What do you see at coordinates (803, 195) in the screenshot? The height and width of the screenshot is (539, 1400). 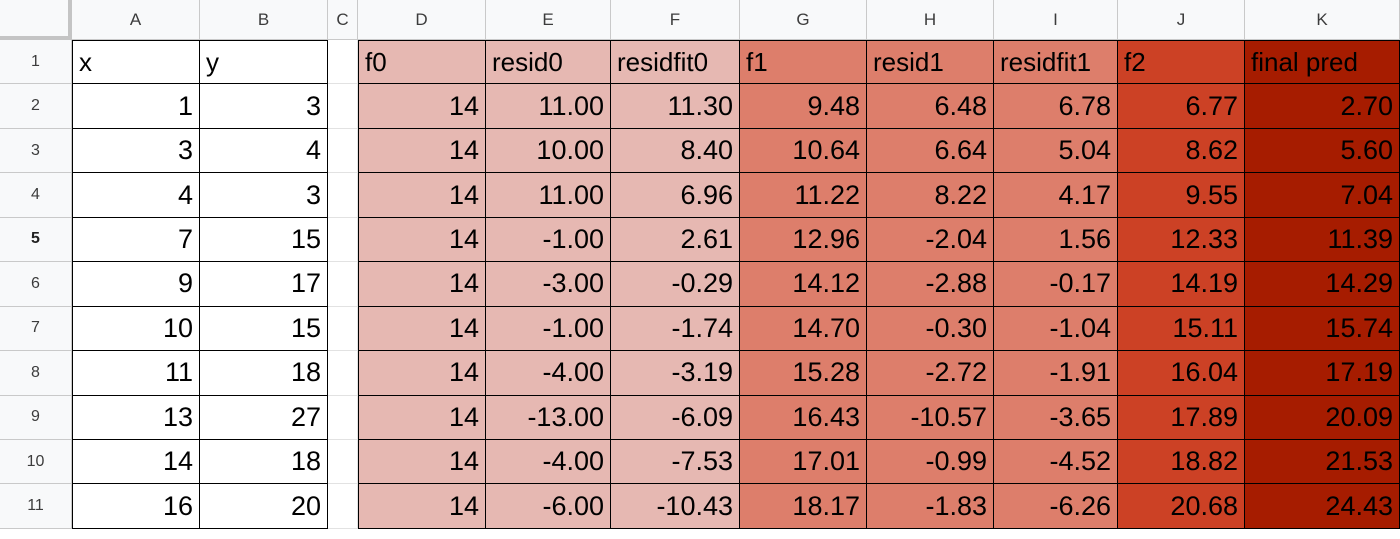 I see `cell-g4: 11.22` at bounding box center [803, 195].